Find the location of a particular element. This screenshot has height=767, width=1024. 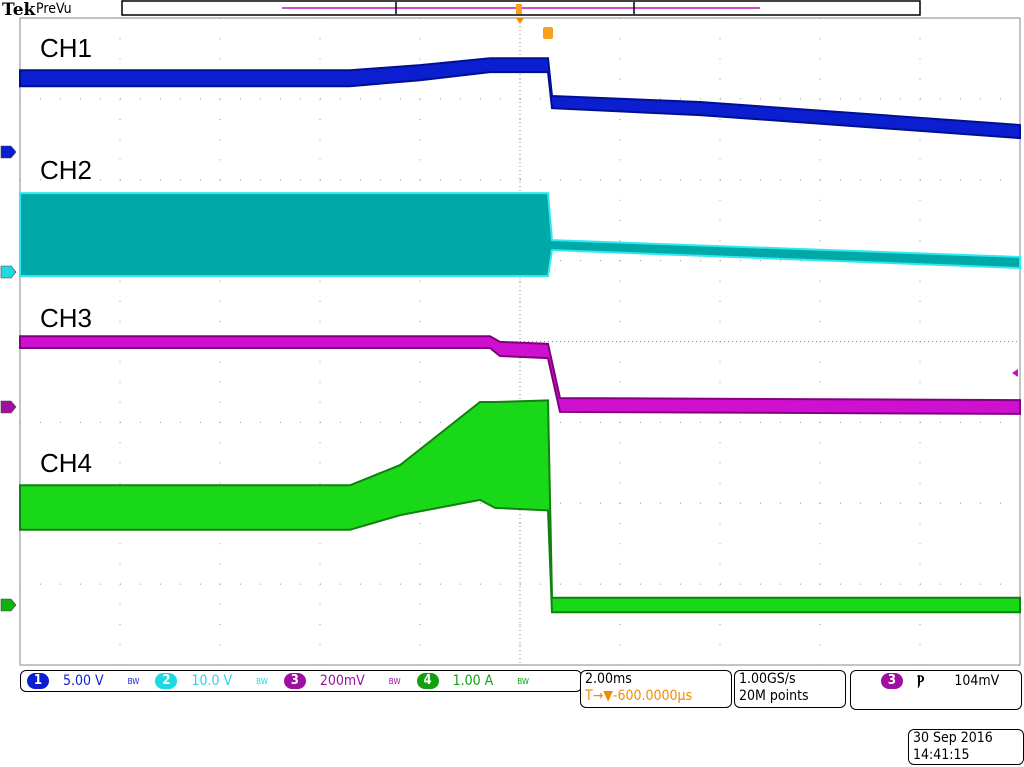

timebase-box: 2.00ms T→▼-600.0000µs is located at coordinates (656, 689).